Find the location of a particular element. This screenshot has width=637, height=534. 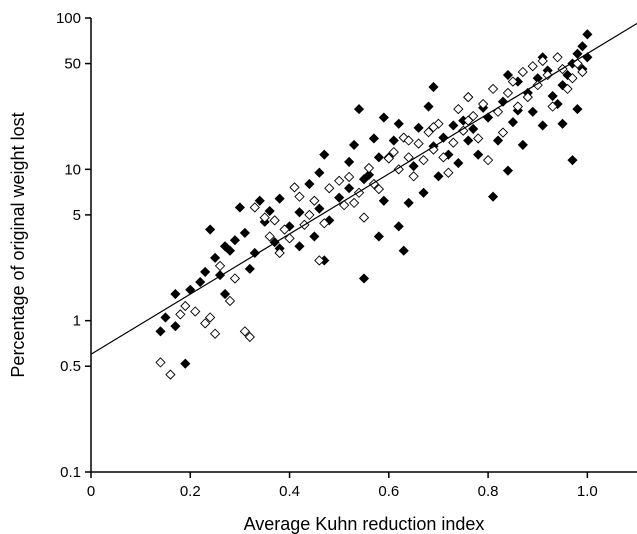

x-tick-label: 0.2 is located at coordinates (190, 491).